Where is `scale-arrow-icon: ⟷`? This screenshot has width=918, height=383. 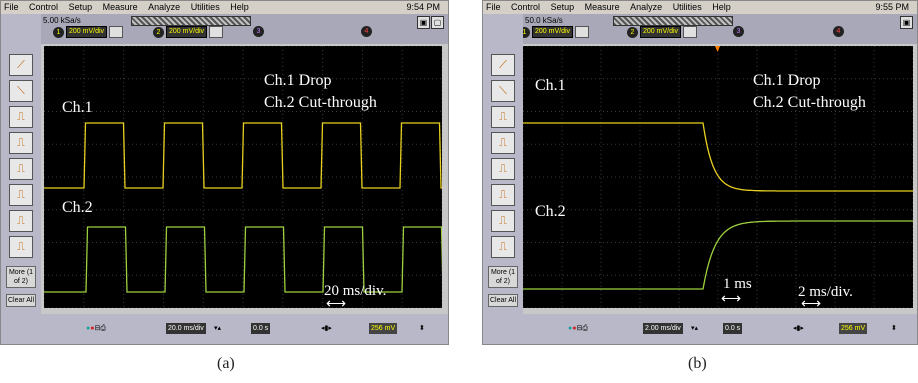 scale-arrow-icon: ⟷ is located at coordinates (336, 304).